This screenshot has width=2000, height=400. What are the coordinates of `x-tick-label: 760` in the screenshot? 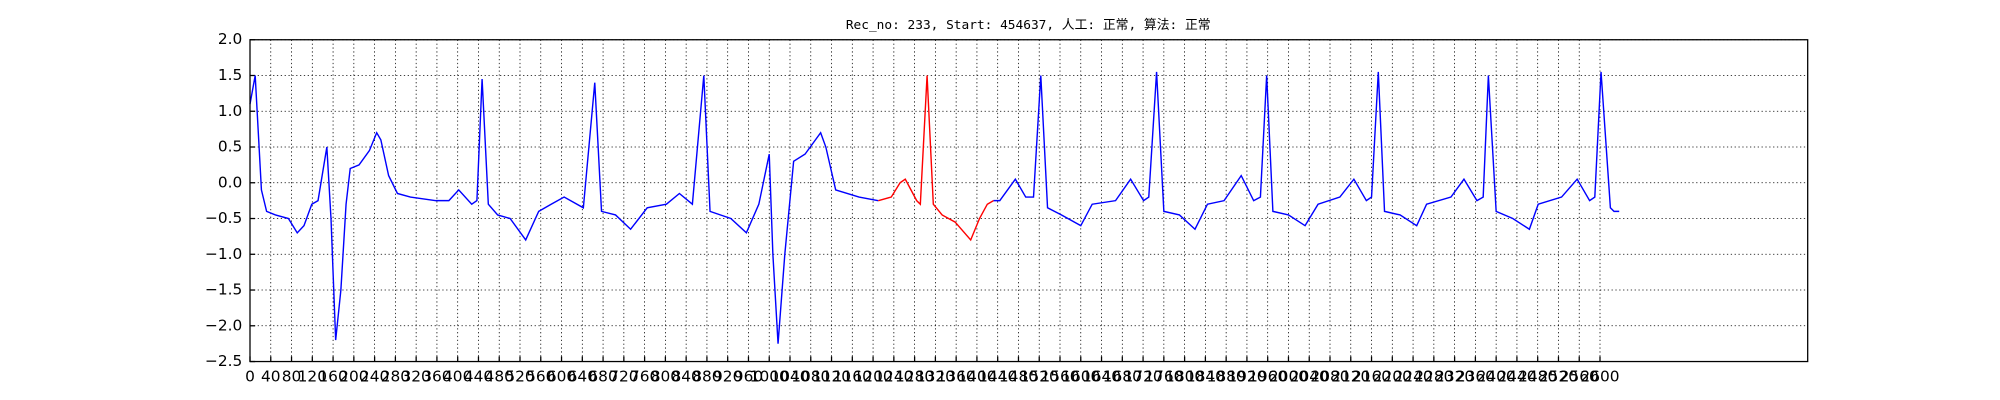 It's located at (644, 376).